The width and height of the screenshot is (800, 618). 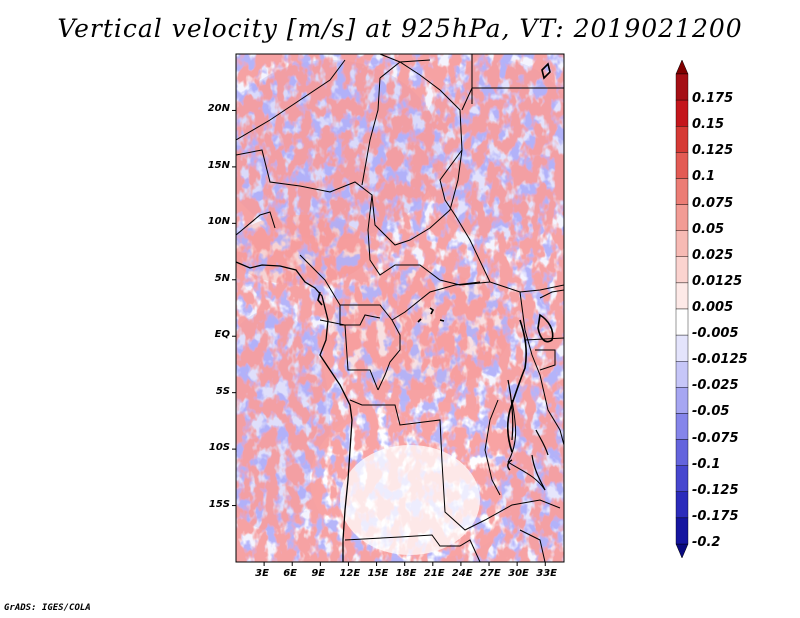 I want to click on colorbar-level-label: -0.05, so click(x=711, y=412).